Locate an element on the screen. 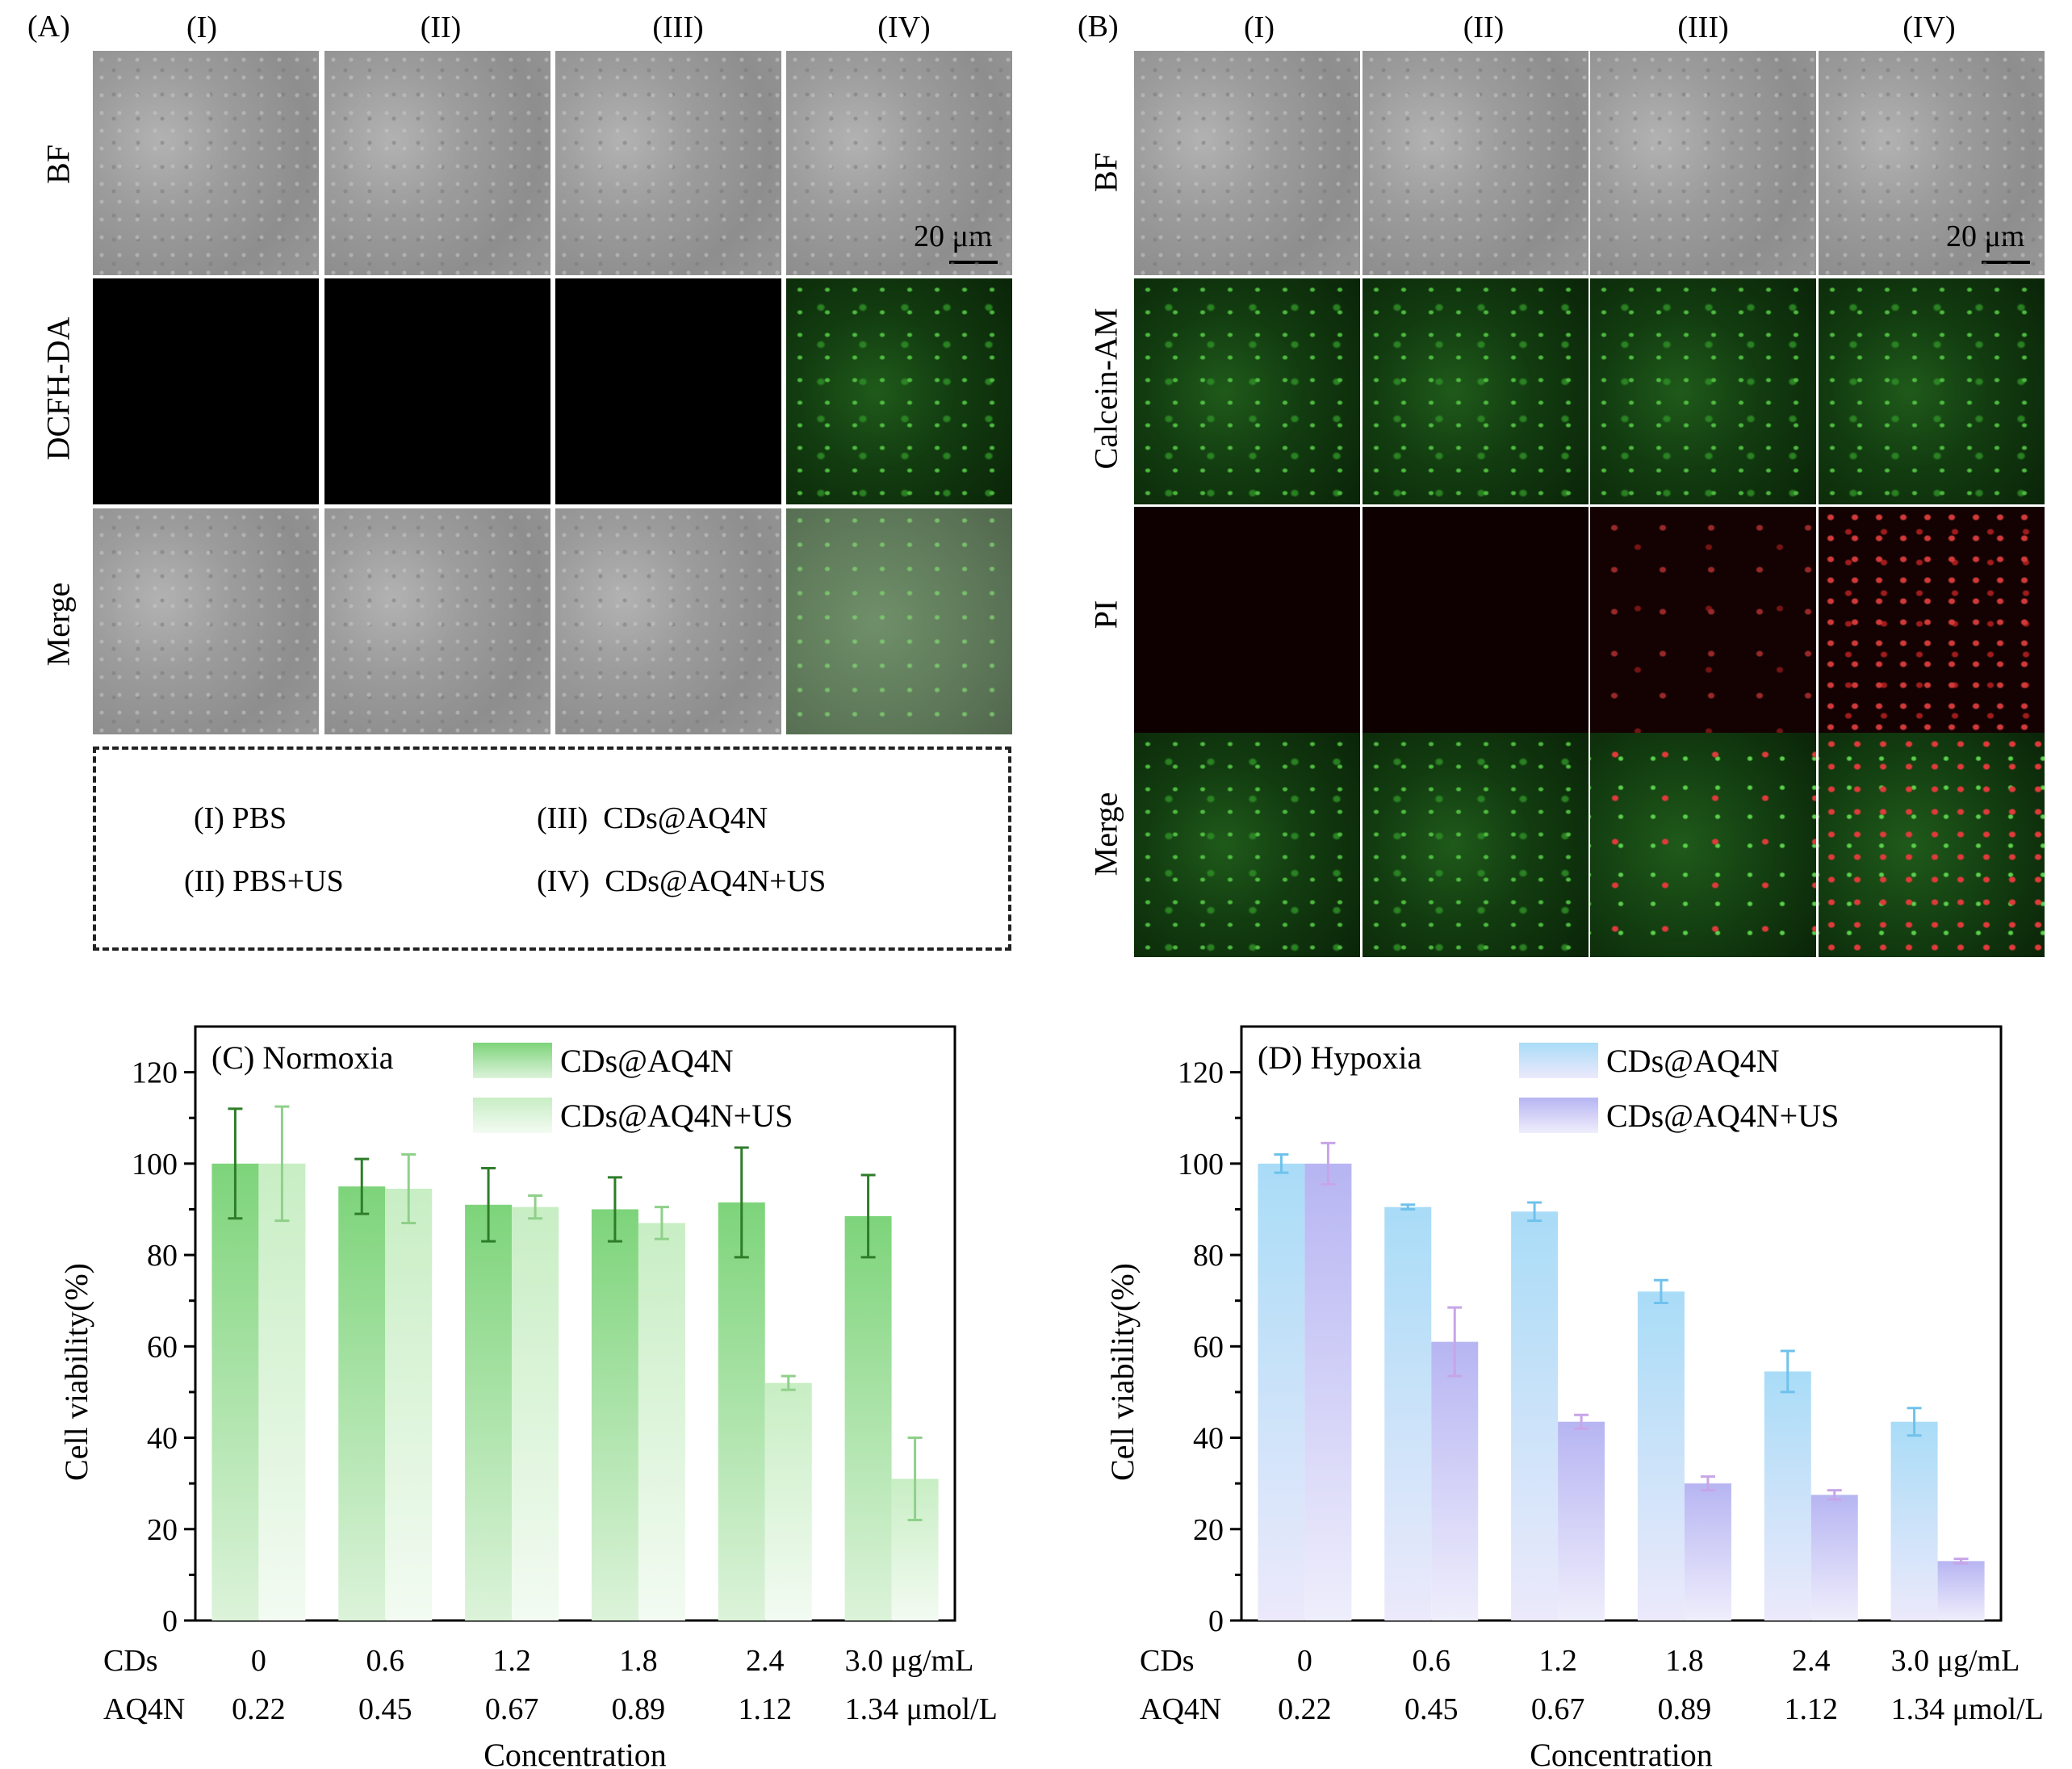  plot-frame-d is located at coordinates (1621, 1323).